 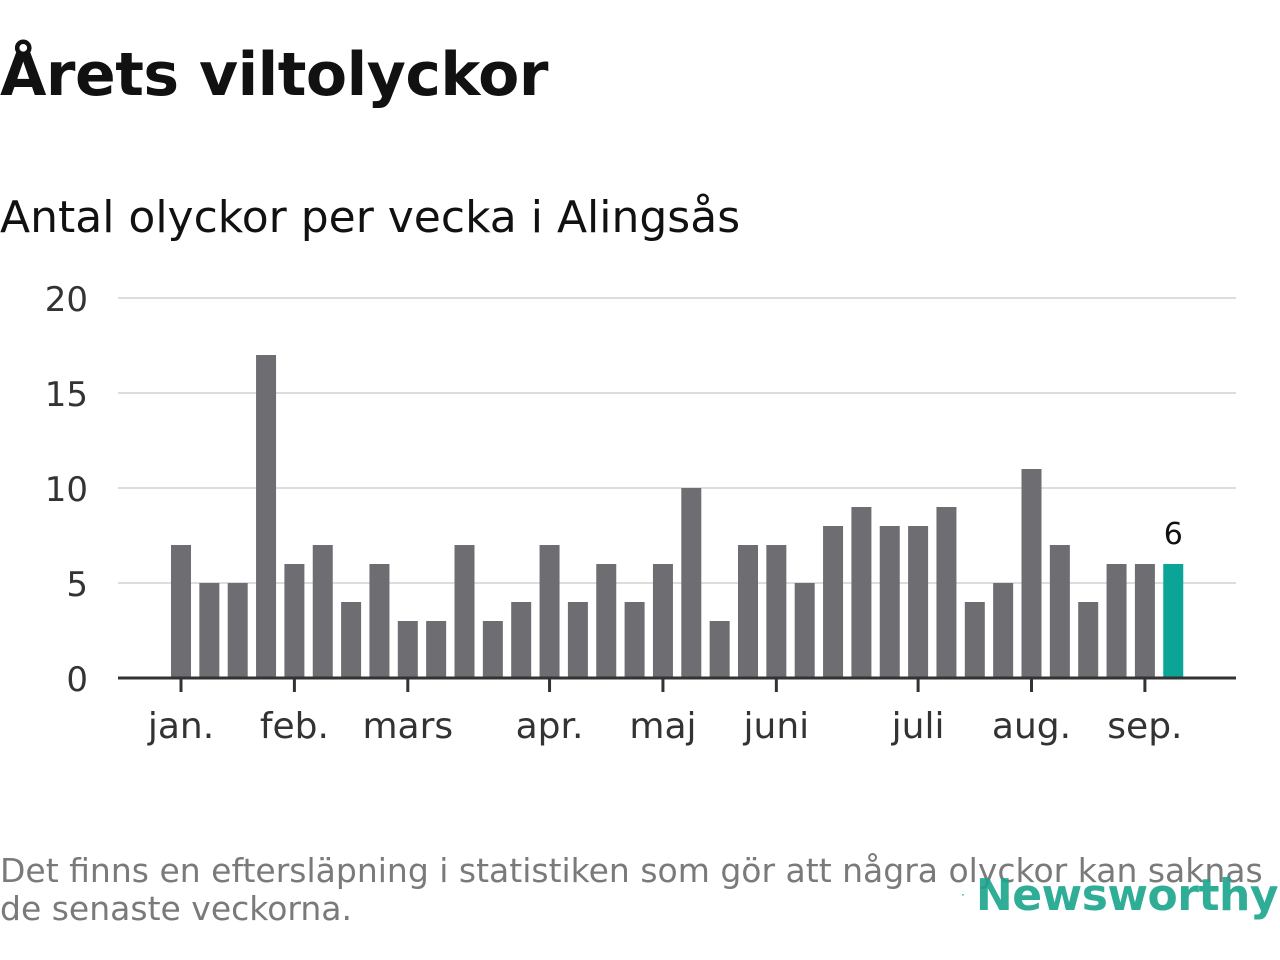 I want to click on bar-highlight, so click(x=1173, y=621).